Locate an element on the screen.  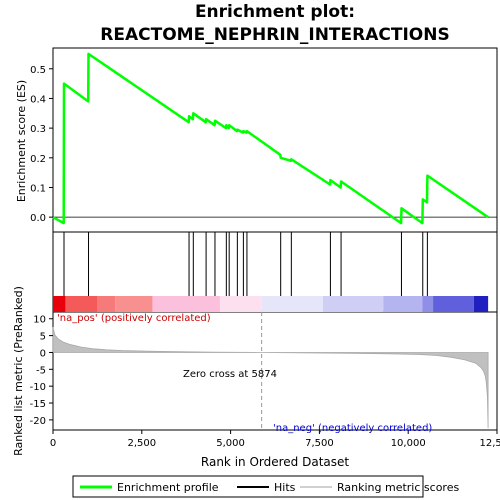
es-y-tick-label: 0.0 is located at coordinates (38, 218).